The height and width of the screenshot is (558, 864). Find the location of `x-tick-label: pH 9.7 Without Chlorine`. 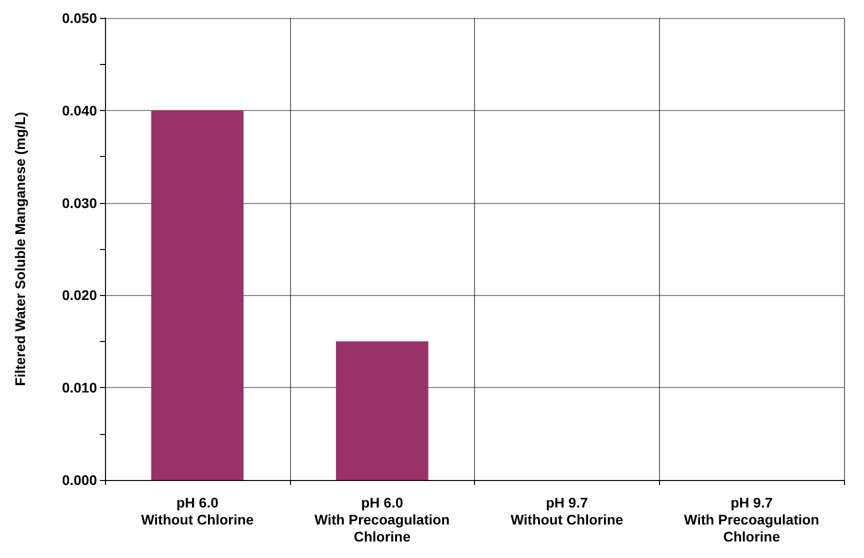

x-tick-label: pH 9.7 Without Chlorine is located at coordinates (567, 511).